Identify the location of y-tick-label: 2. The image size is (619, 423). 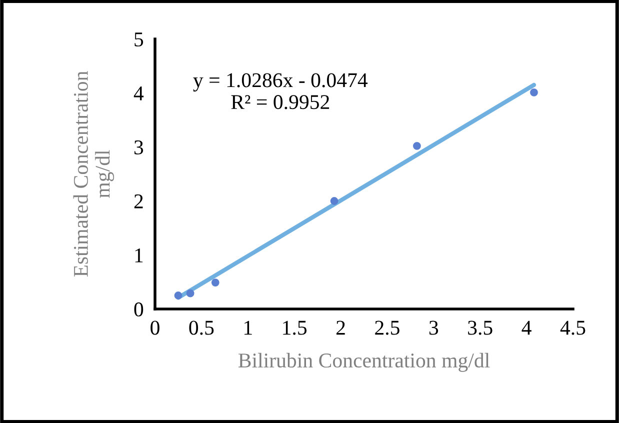
(138, 201).